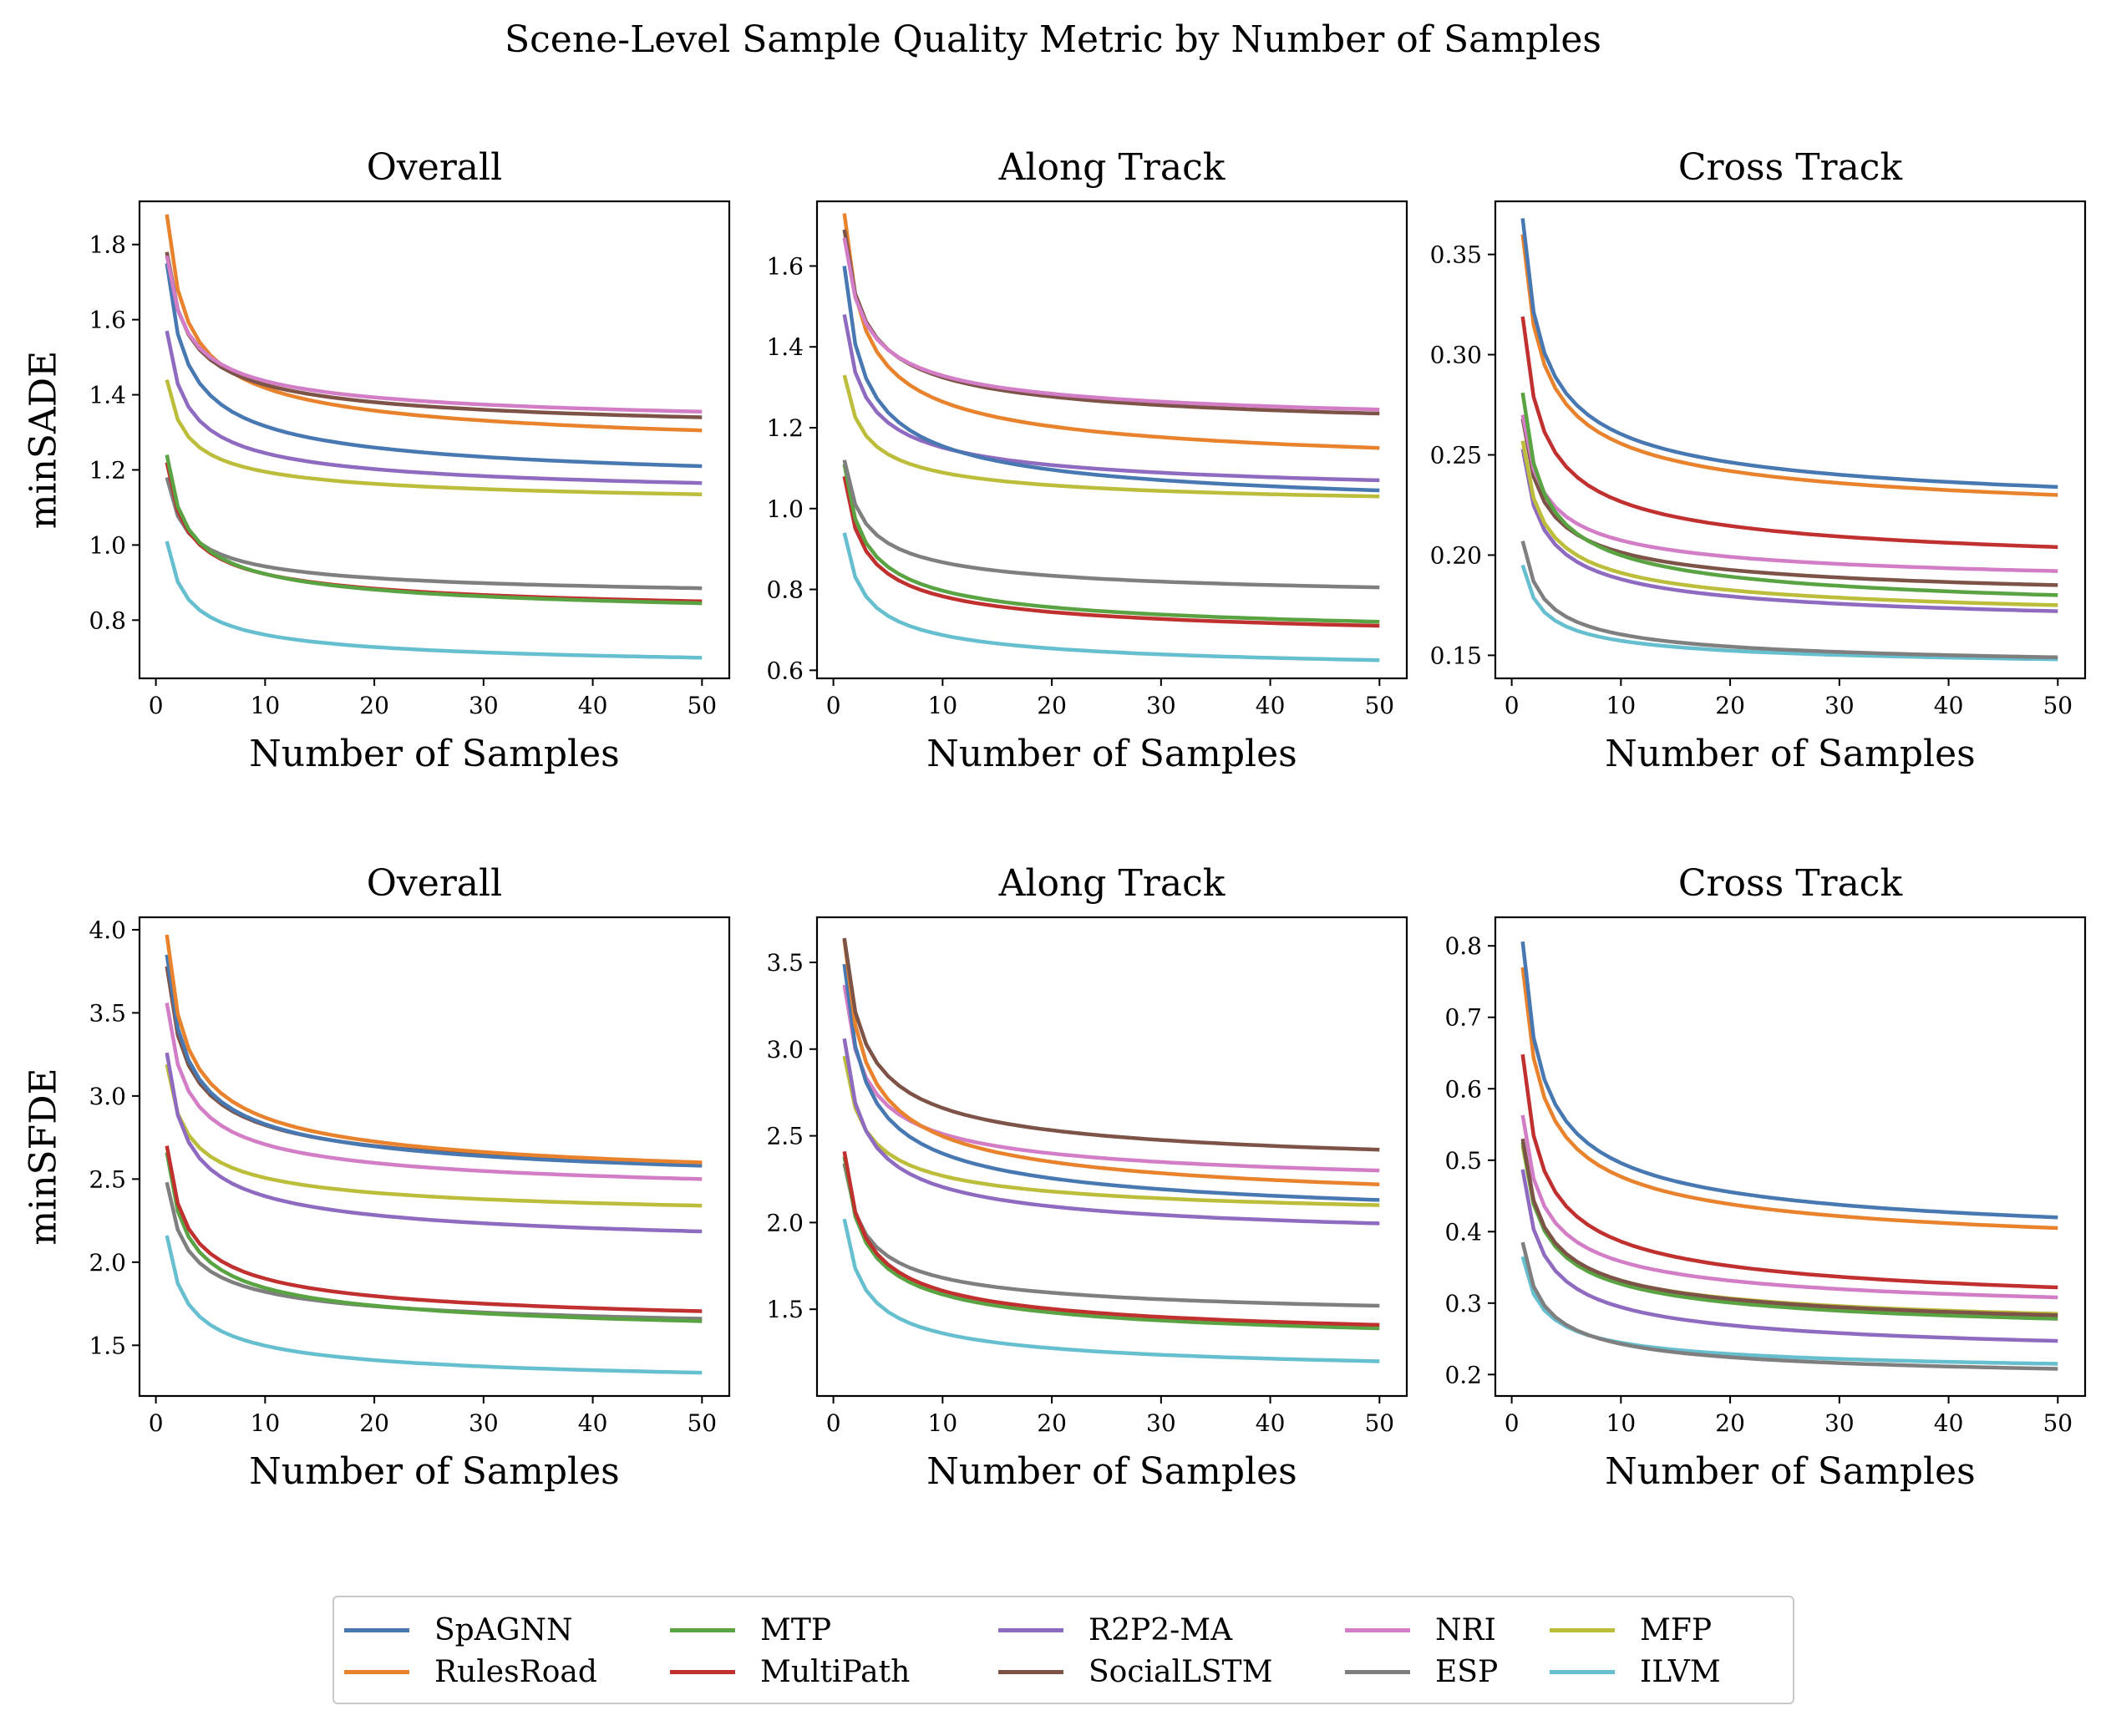  I want to click on panel-3-xlabel: Number of Samples, so click(434, 1471).